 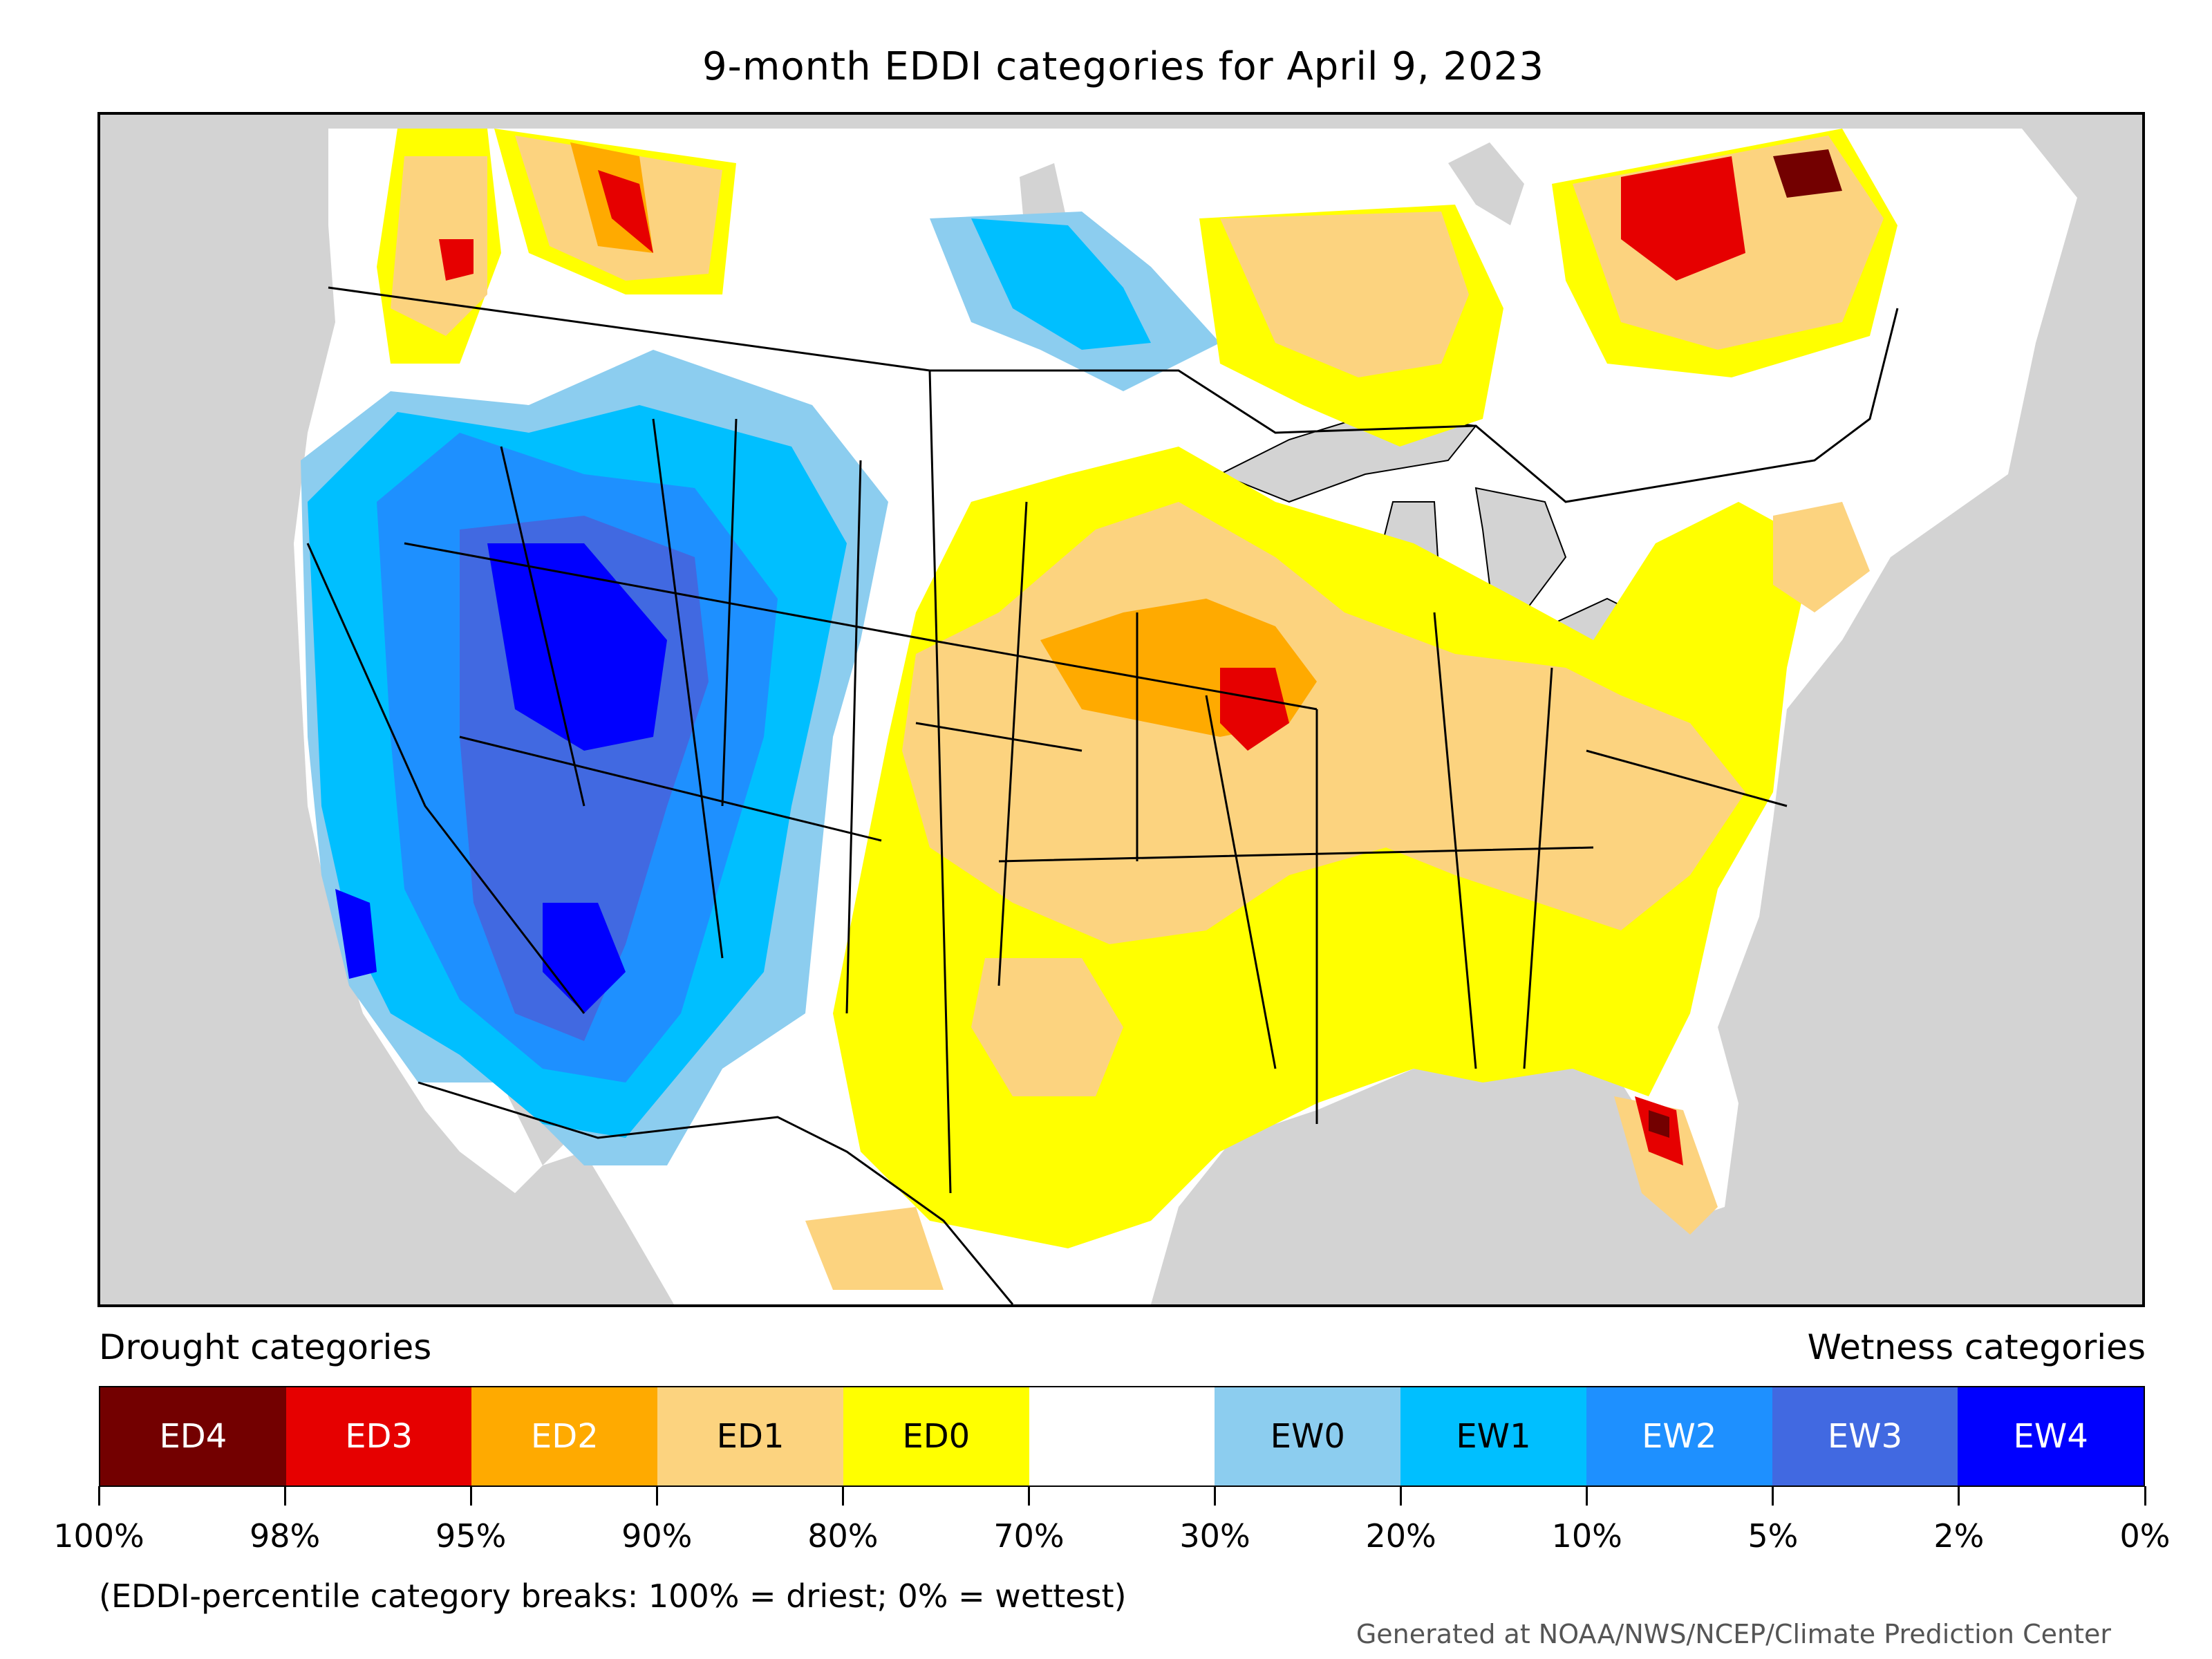 What do you see at coordinates (1121, 1497) in the screenshot?
I see `colorbar-ticks` at bounding box center [1121, 1497].